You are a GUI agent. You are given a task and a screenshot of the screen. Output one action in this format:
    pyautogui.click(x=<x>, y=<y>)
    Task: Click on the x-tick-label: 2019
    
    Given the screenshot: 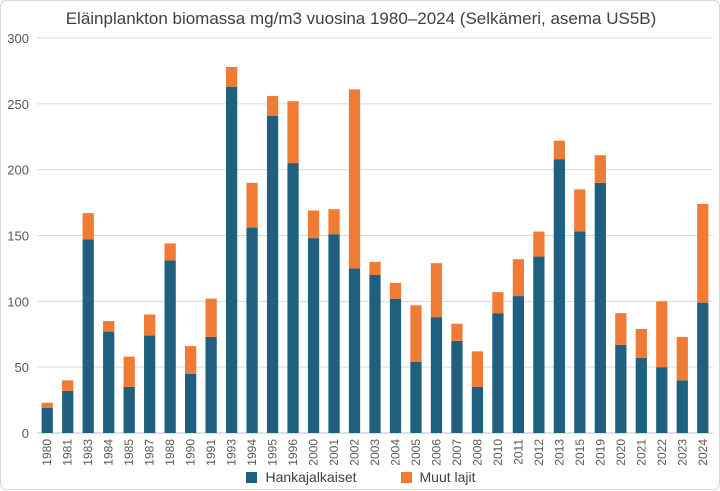 What is the action you would take?
    pyautogui.click(x=600, y=452)
    